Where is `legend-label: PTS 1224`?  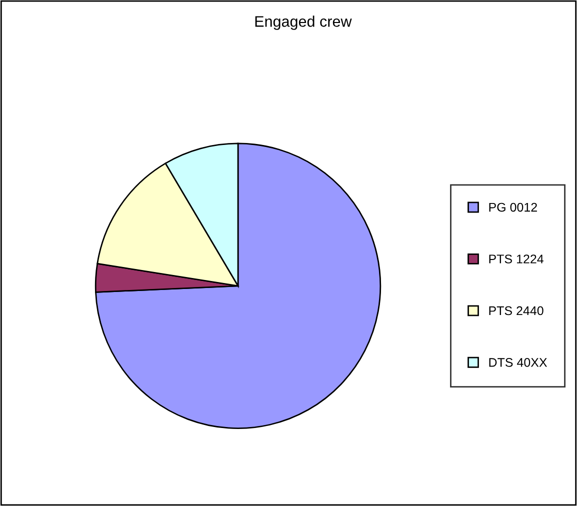 legend-label: PTS 1224 is located at coordinates (516, 259).